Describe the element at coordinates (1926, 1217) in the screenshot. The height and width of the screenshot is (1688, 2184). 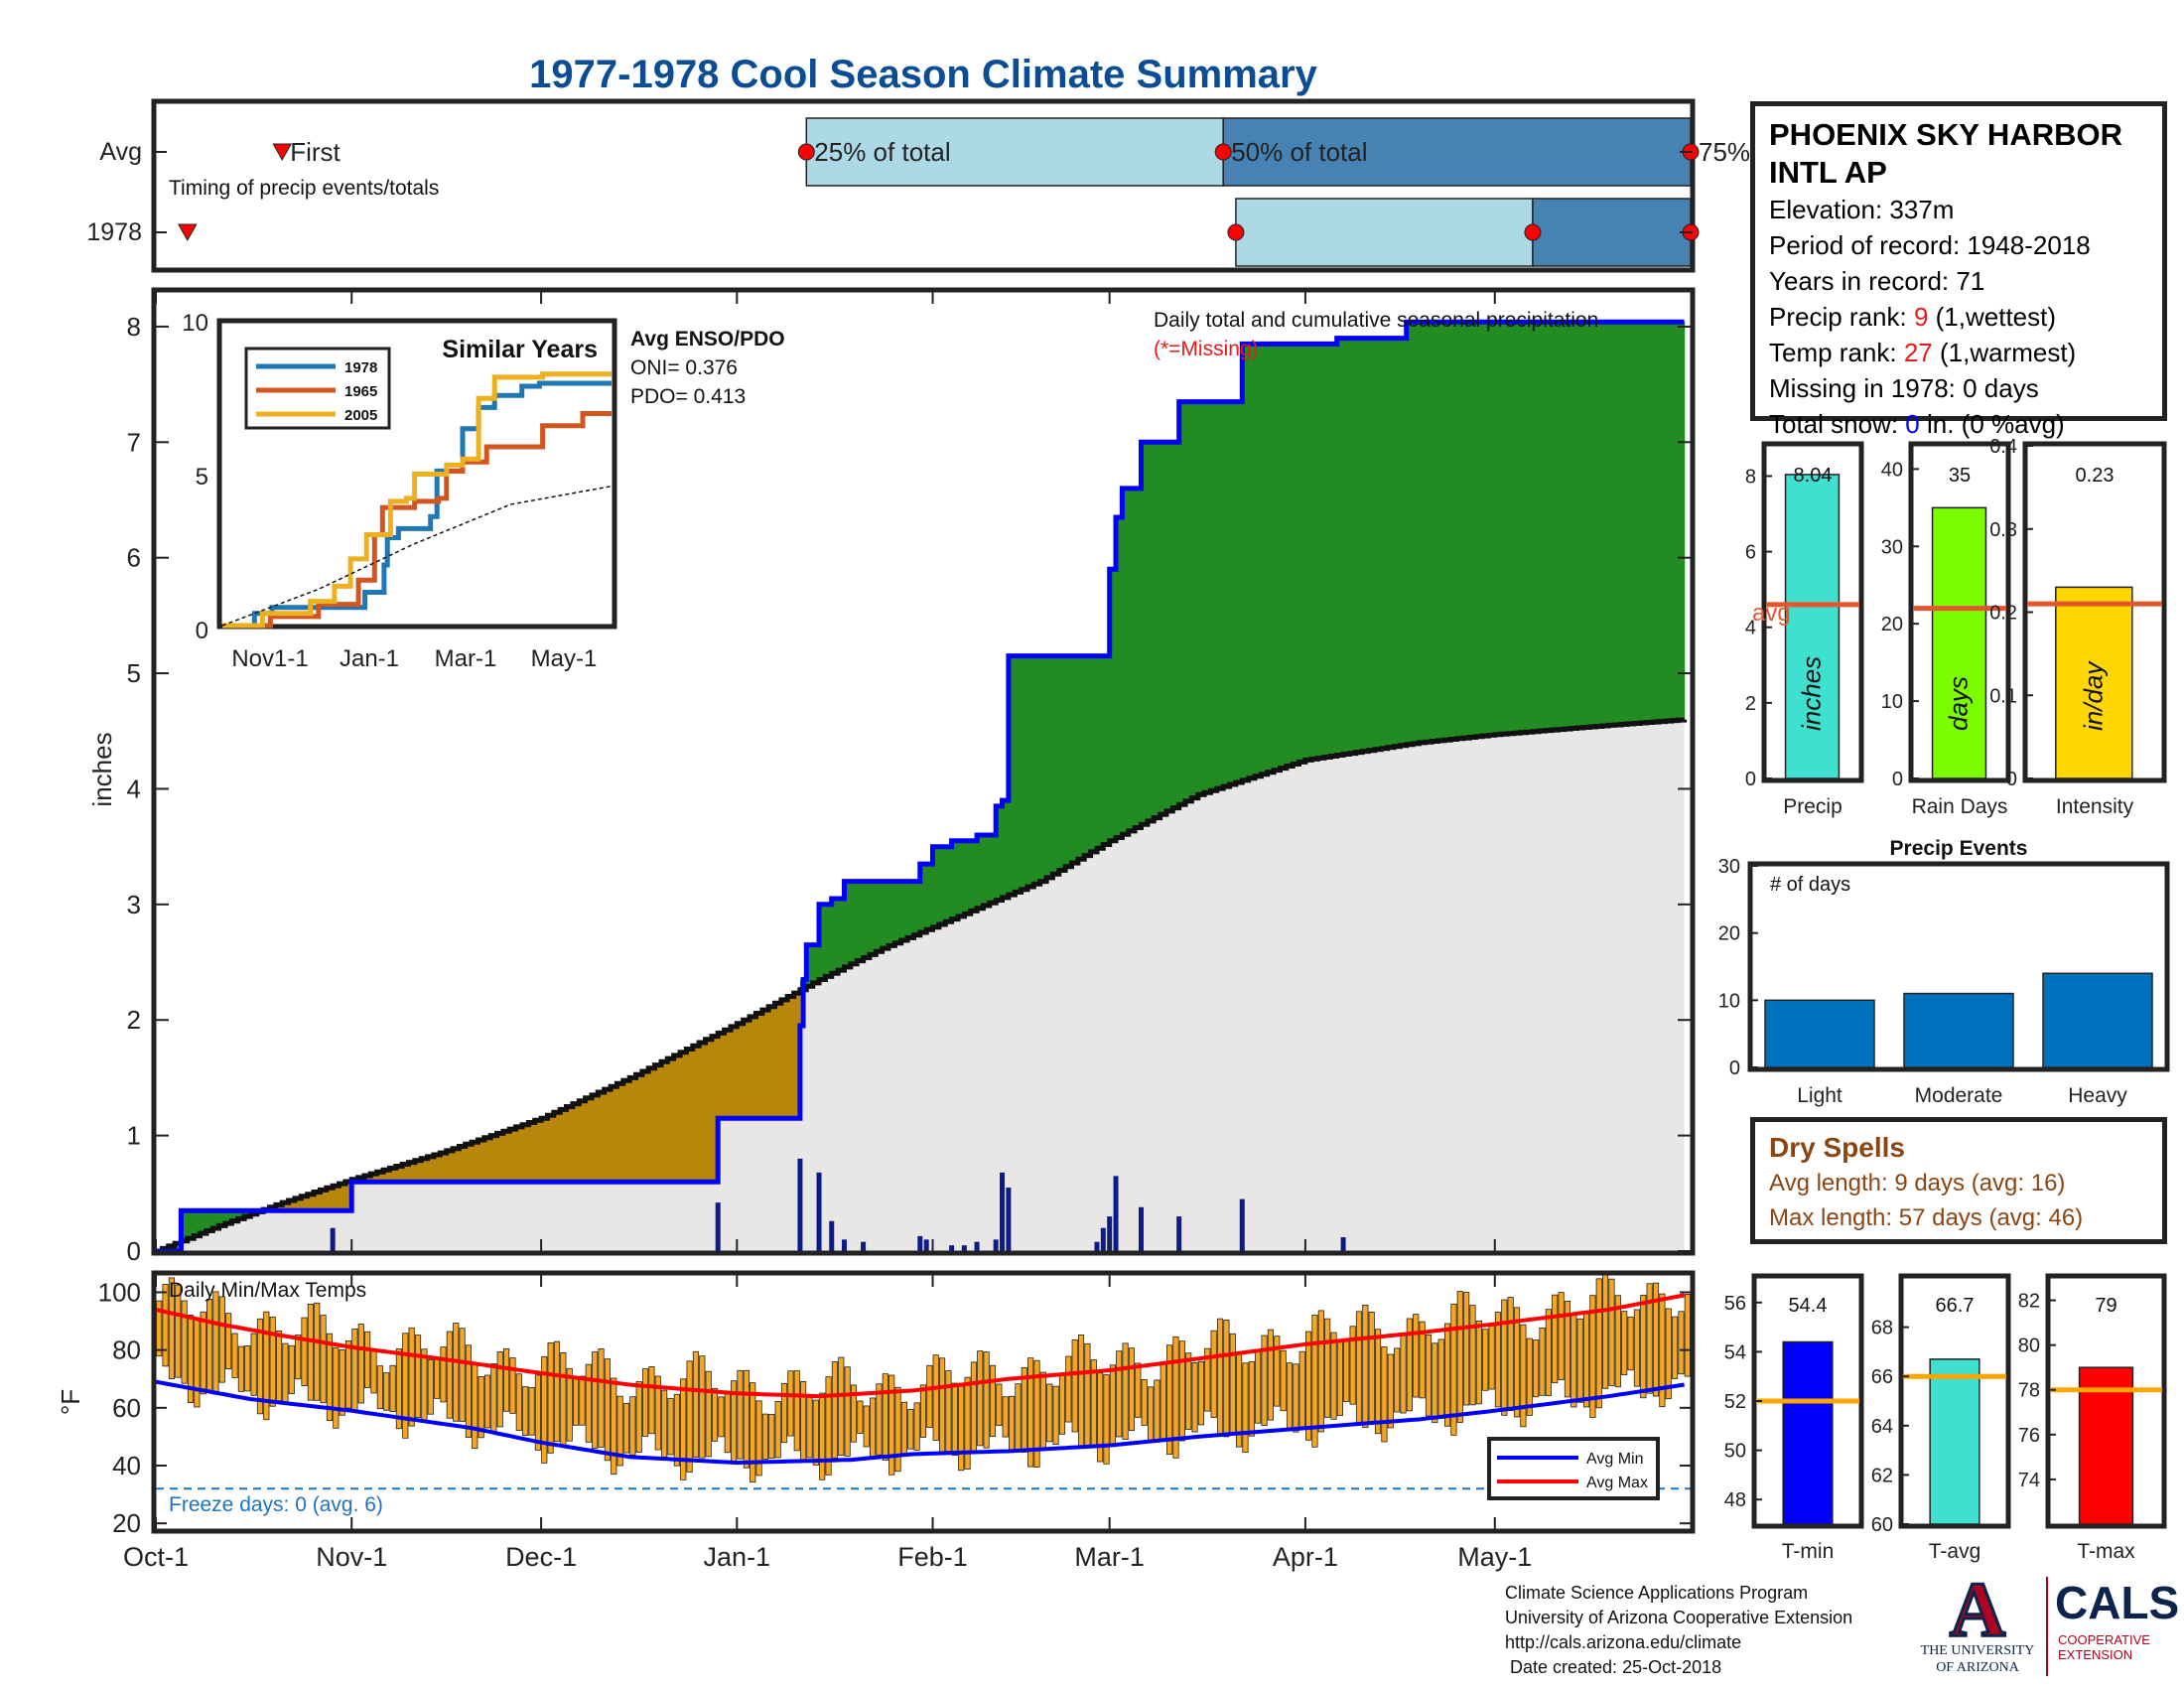
I see `dry-spells-max-length: Max length: 57 days (avg: 46)` at that location.